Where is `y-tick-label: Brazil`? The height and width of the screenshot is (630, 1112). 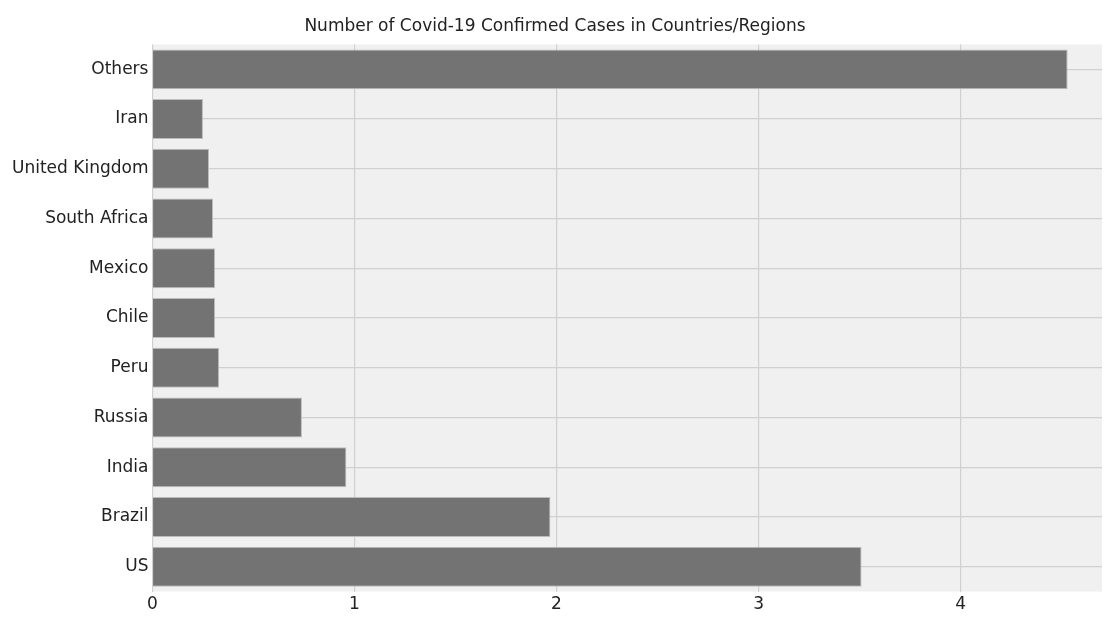
y-tick-label: Brazil is located at coordinates (125, 515).